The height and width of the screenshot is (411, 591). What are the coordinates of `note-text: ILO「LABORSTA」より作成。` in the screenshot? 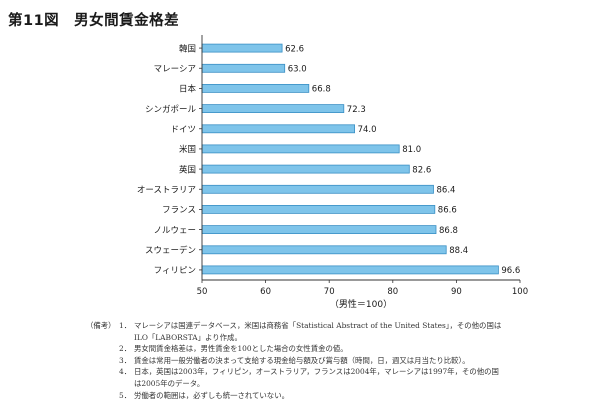 It's located at (188, 337).